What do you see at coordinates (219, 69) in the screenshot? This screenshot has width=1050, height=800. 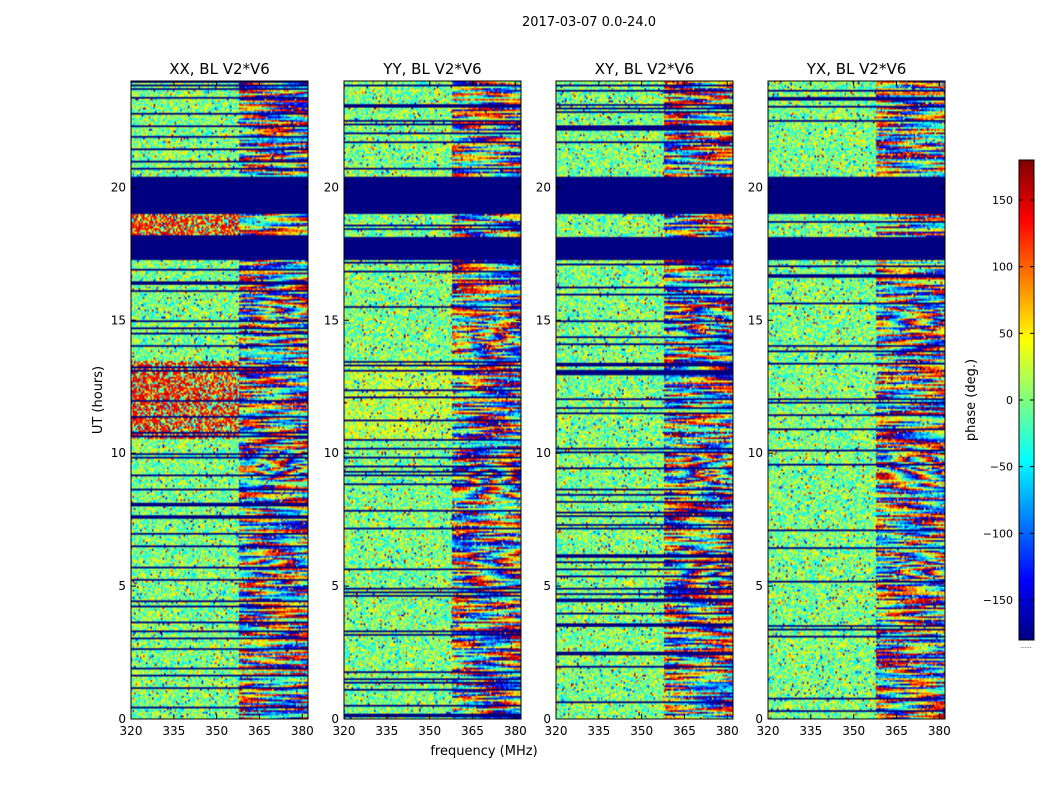 I see `panel-title: XX, BL V2*V6` at bounding box center [219, 69].